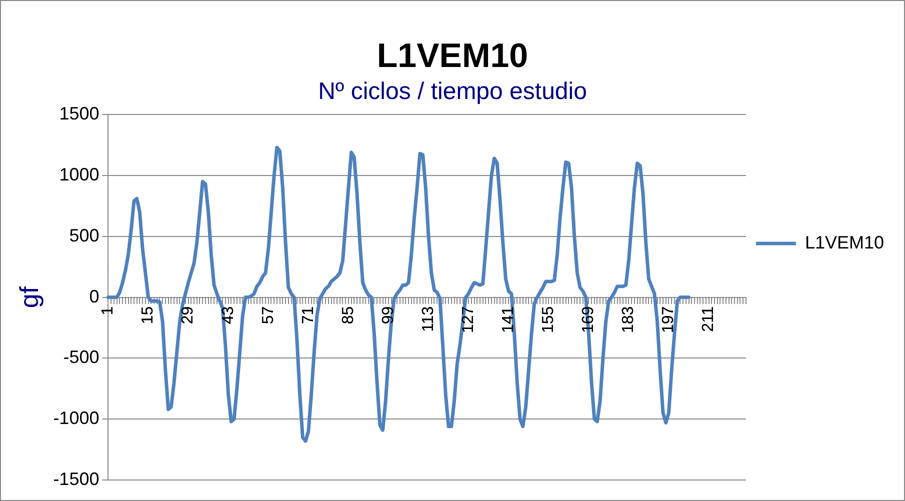 This screenshot has width=905, height=501. I want to click on x-tick-label: 99, so click(388, 315).